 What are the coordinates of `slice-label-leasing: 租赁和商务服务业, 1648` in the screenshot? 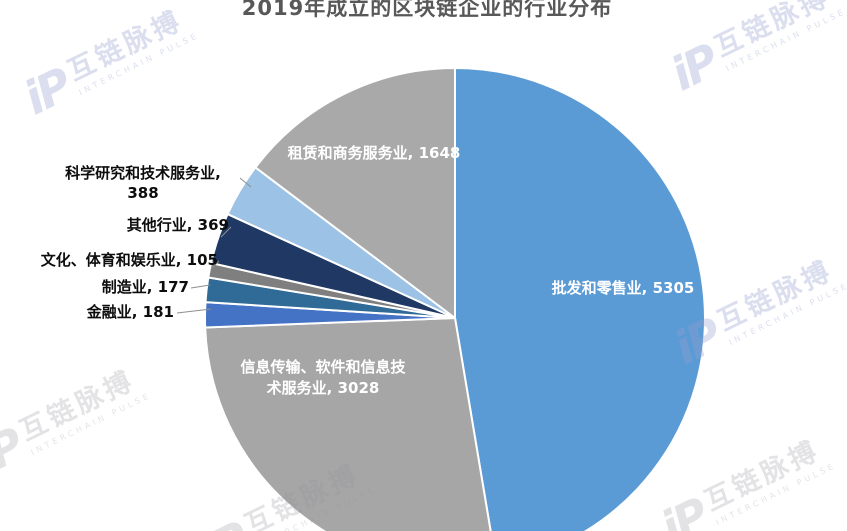 It's located at (374, 153).